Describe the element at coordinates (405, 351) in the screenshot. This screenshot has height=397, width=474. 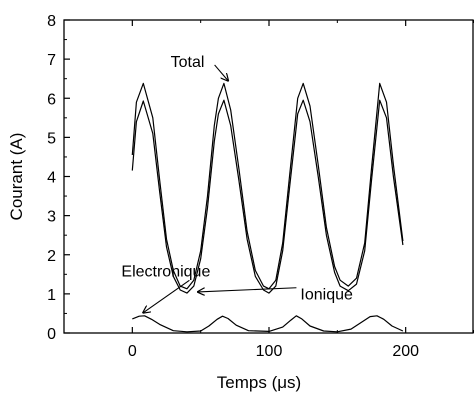
I see `x-tick-label: 200` at that location.